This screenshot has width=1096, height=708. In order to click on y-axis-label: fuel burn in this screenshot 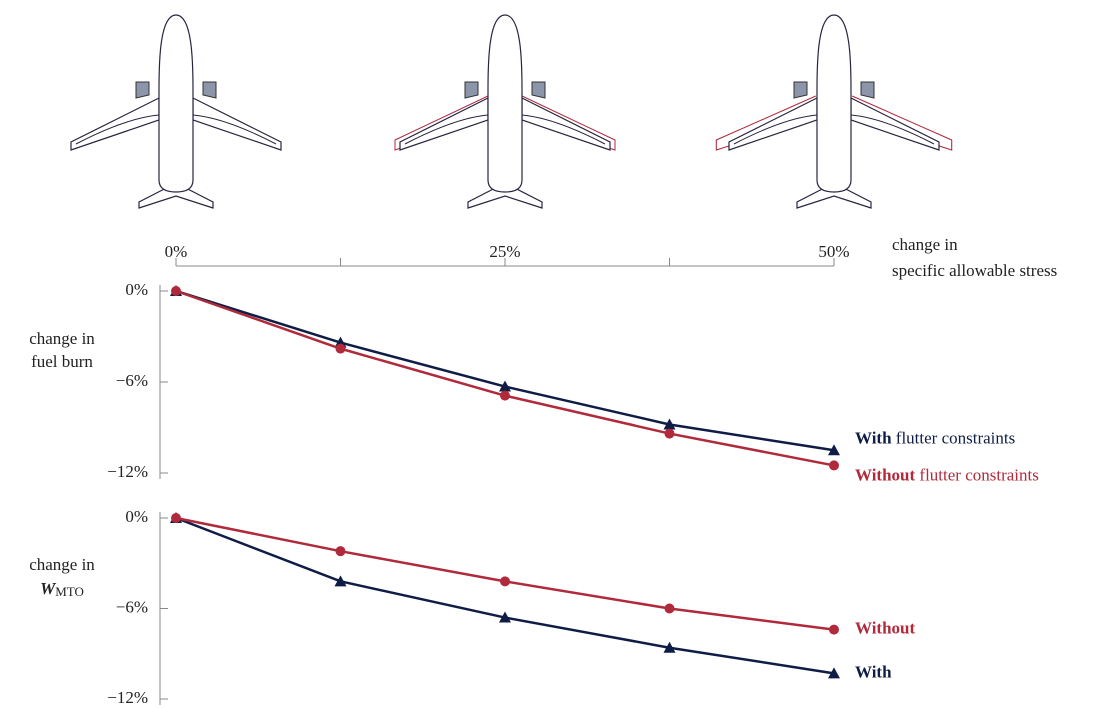, I will do `click(62, 361)`.